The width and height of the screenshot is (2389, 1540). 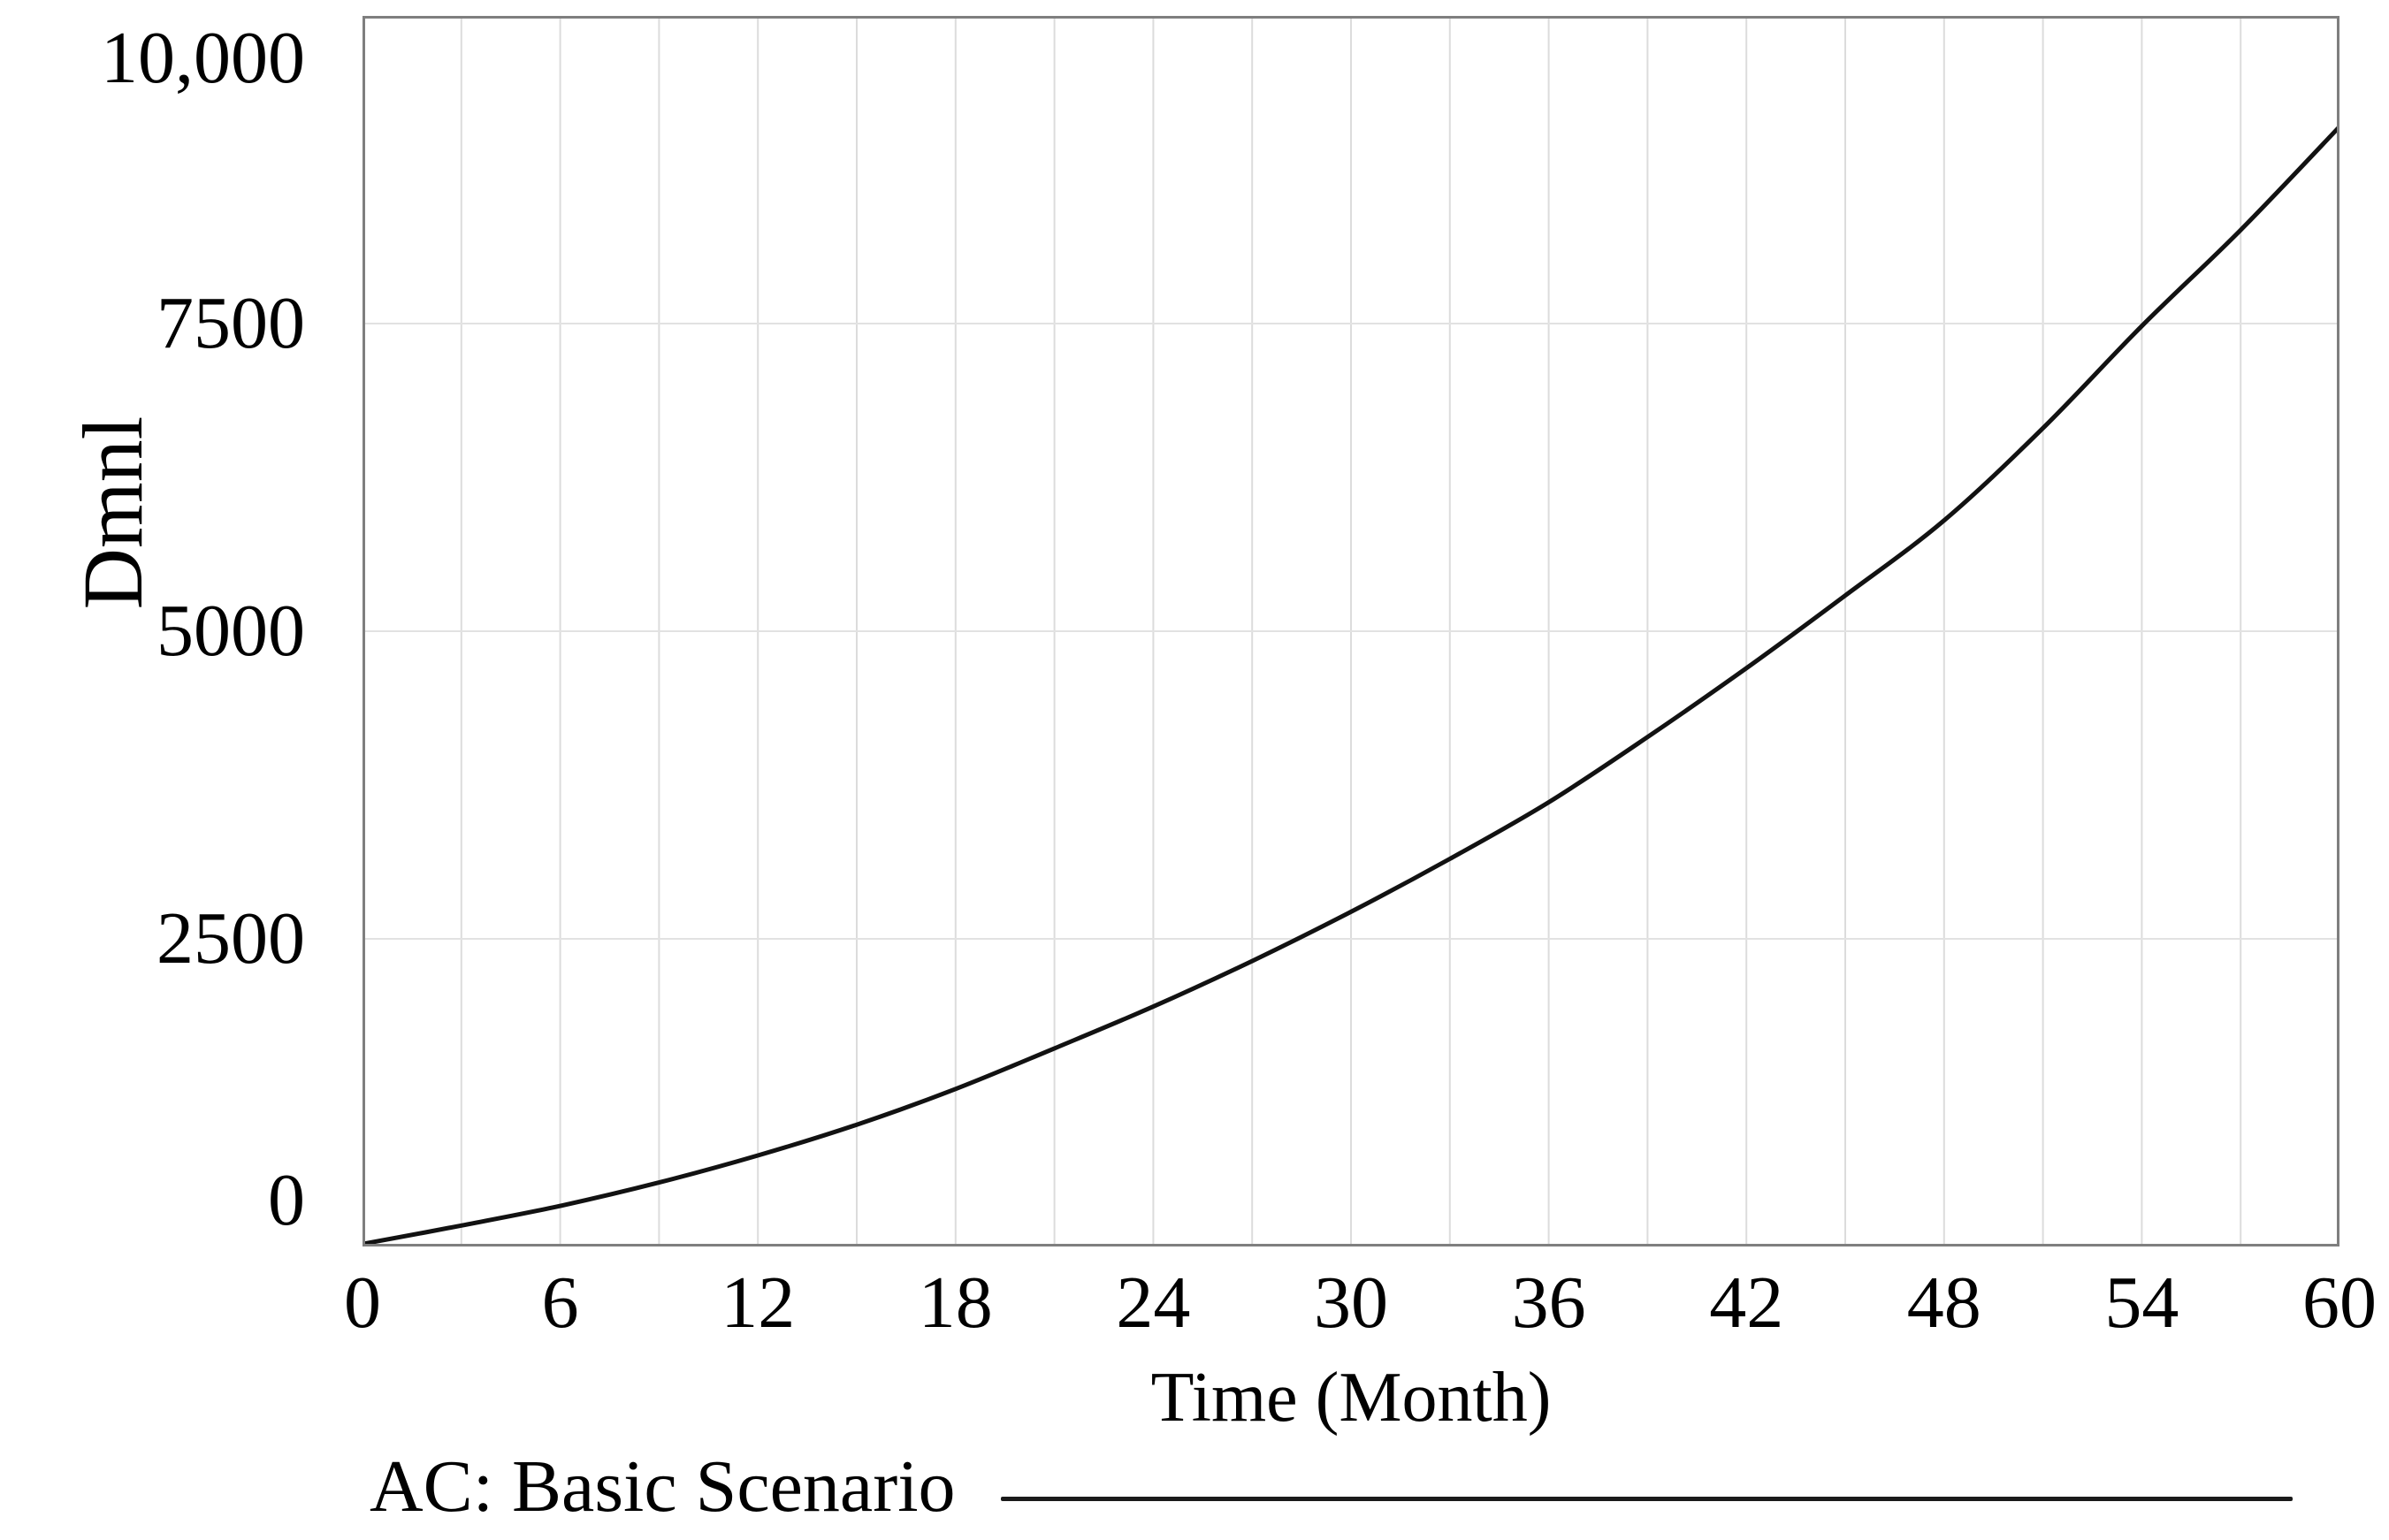 I want to click on legend-entry-label: AC: Basic Scenario, so click(x=663, y=1486).